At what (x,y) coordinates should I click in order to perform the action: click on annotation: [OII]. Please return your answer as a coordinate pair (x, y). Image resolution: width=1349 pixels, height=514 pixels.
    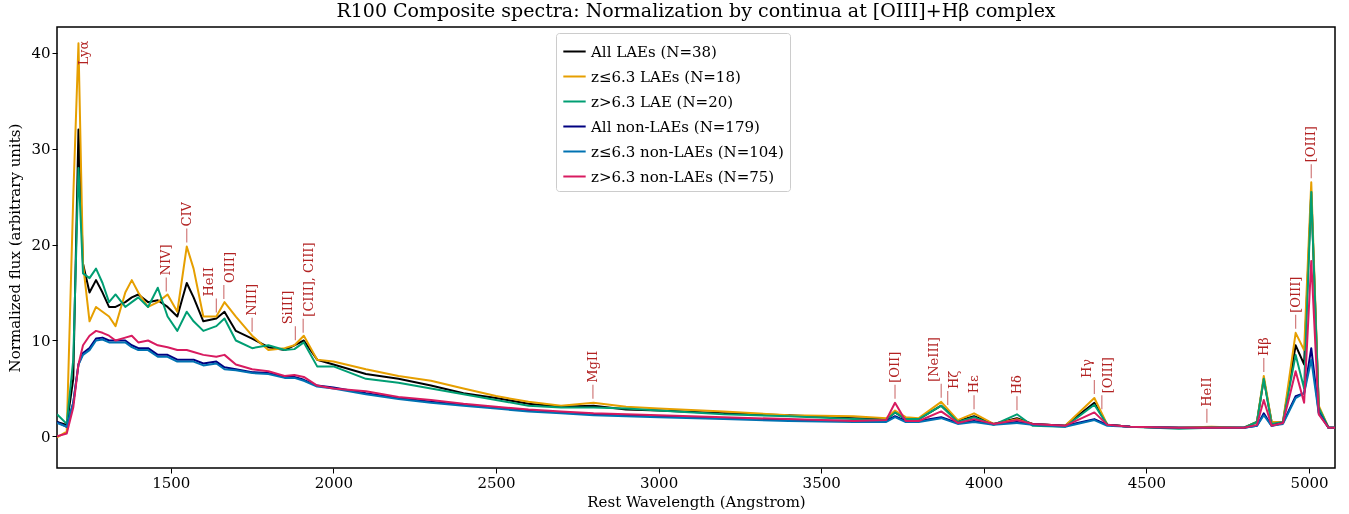
    Looking at the image, I should click on (895, 367).